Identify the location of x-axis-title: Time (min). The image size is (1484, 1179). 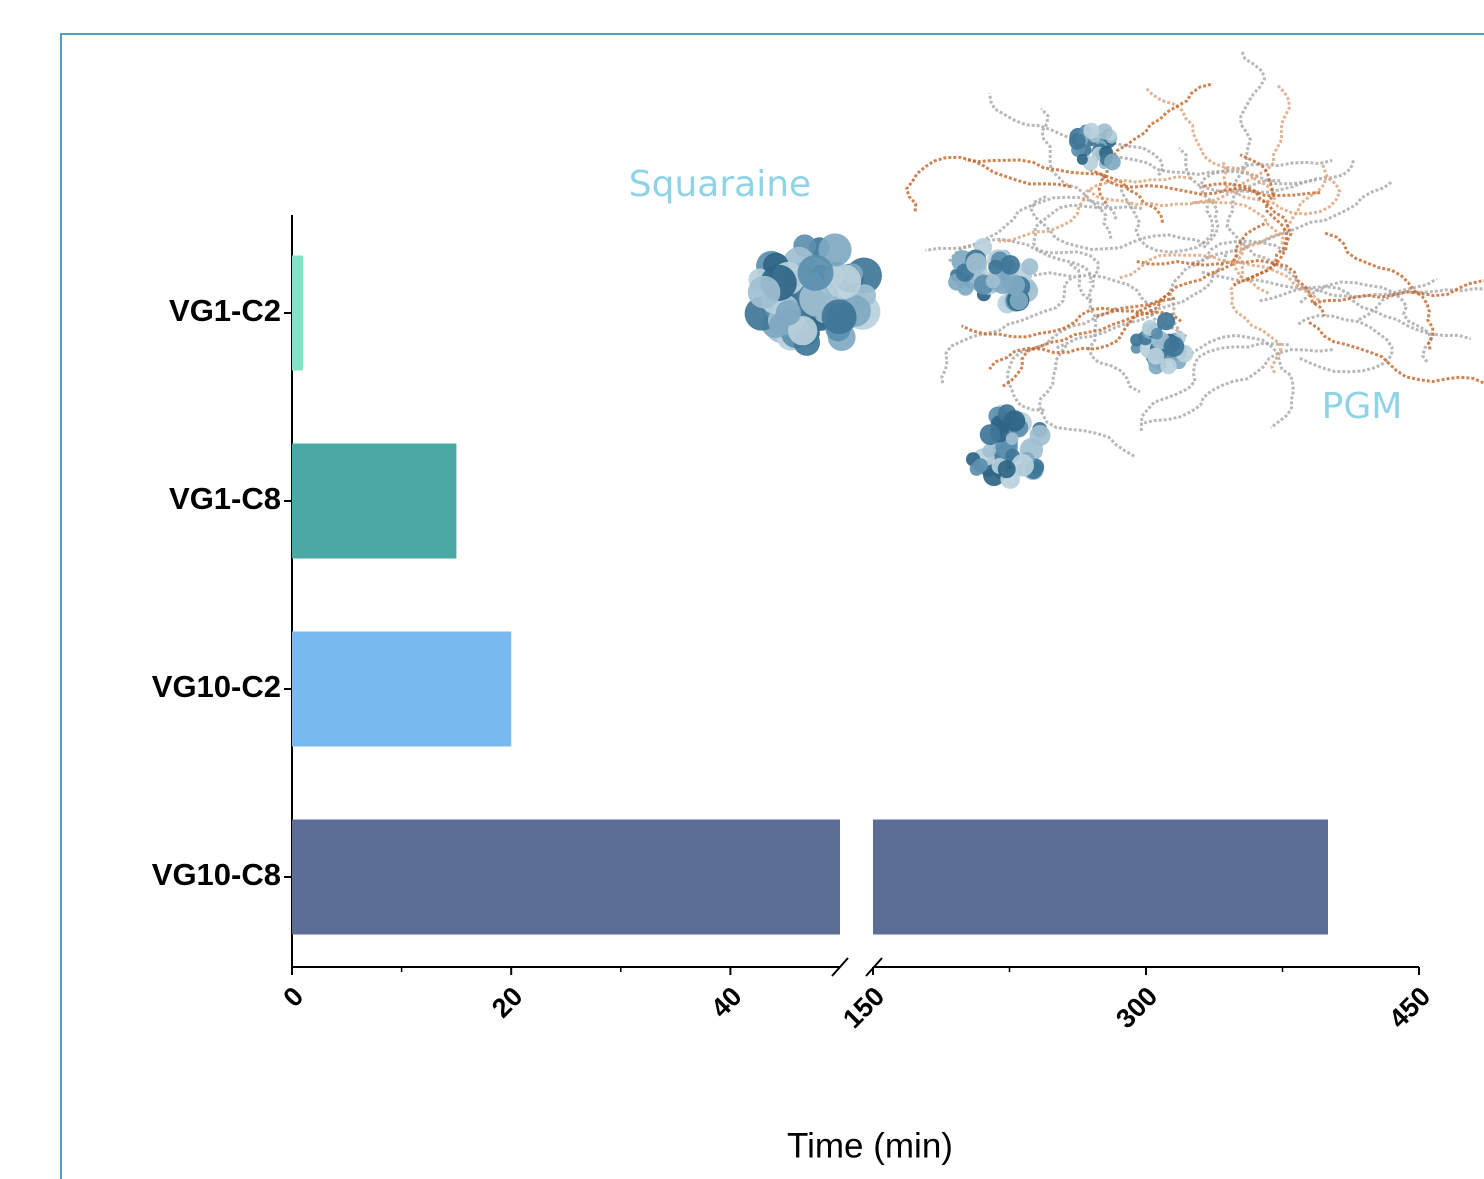
(870, 1145).